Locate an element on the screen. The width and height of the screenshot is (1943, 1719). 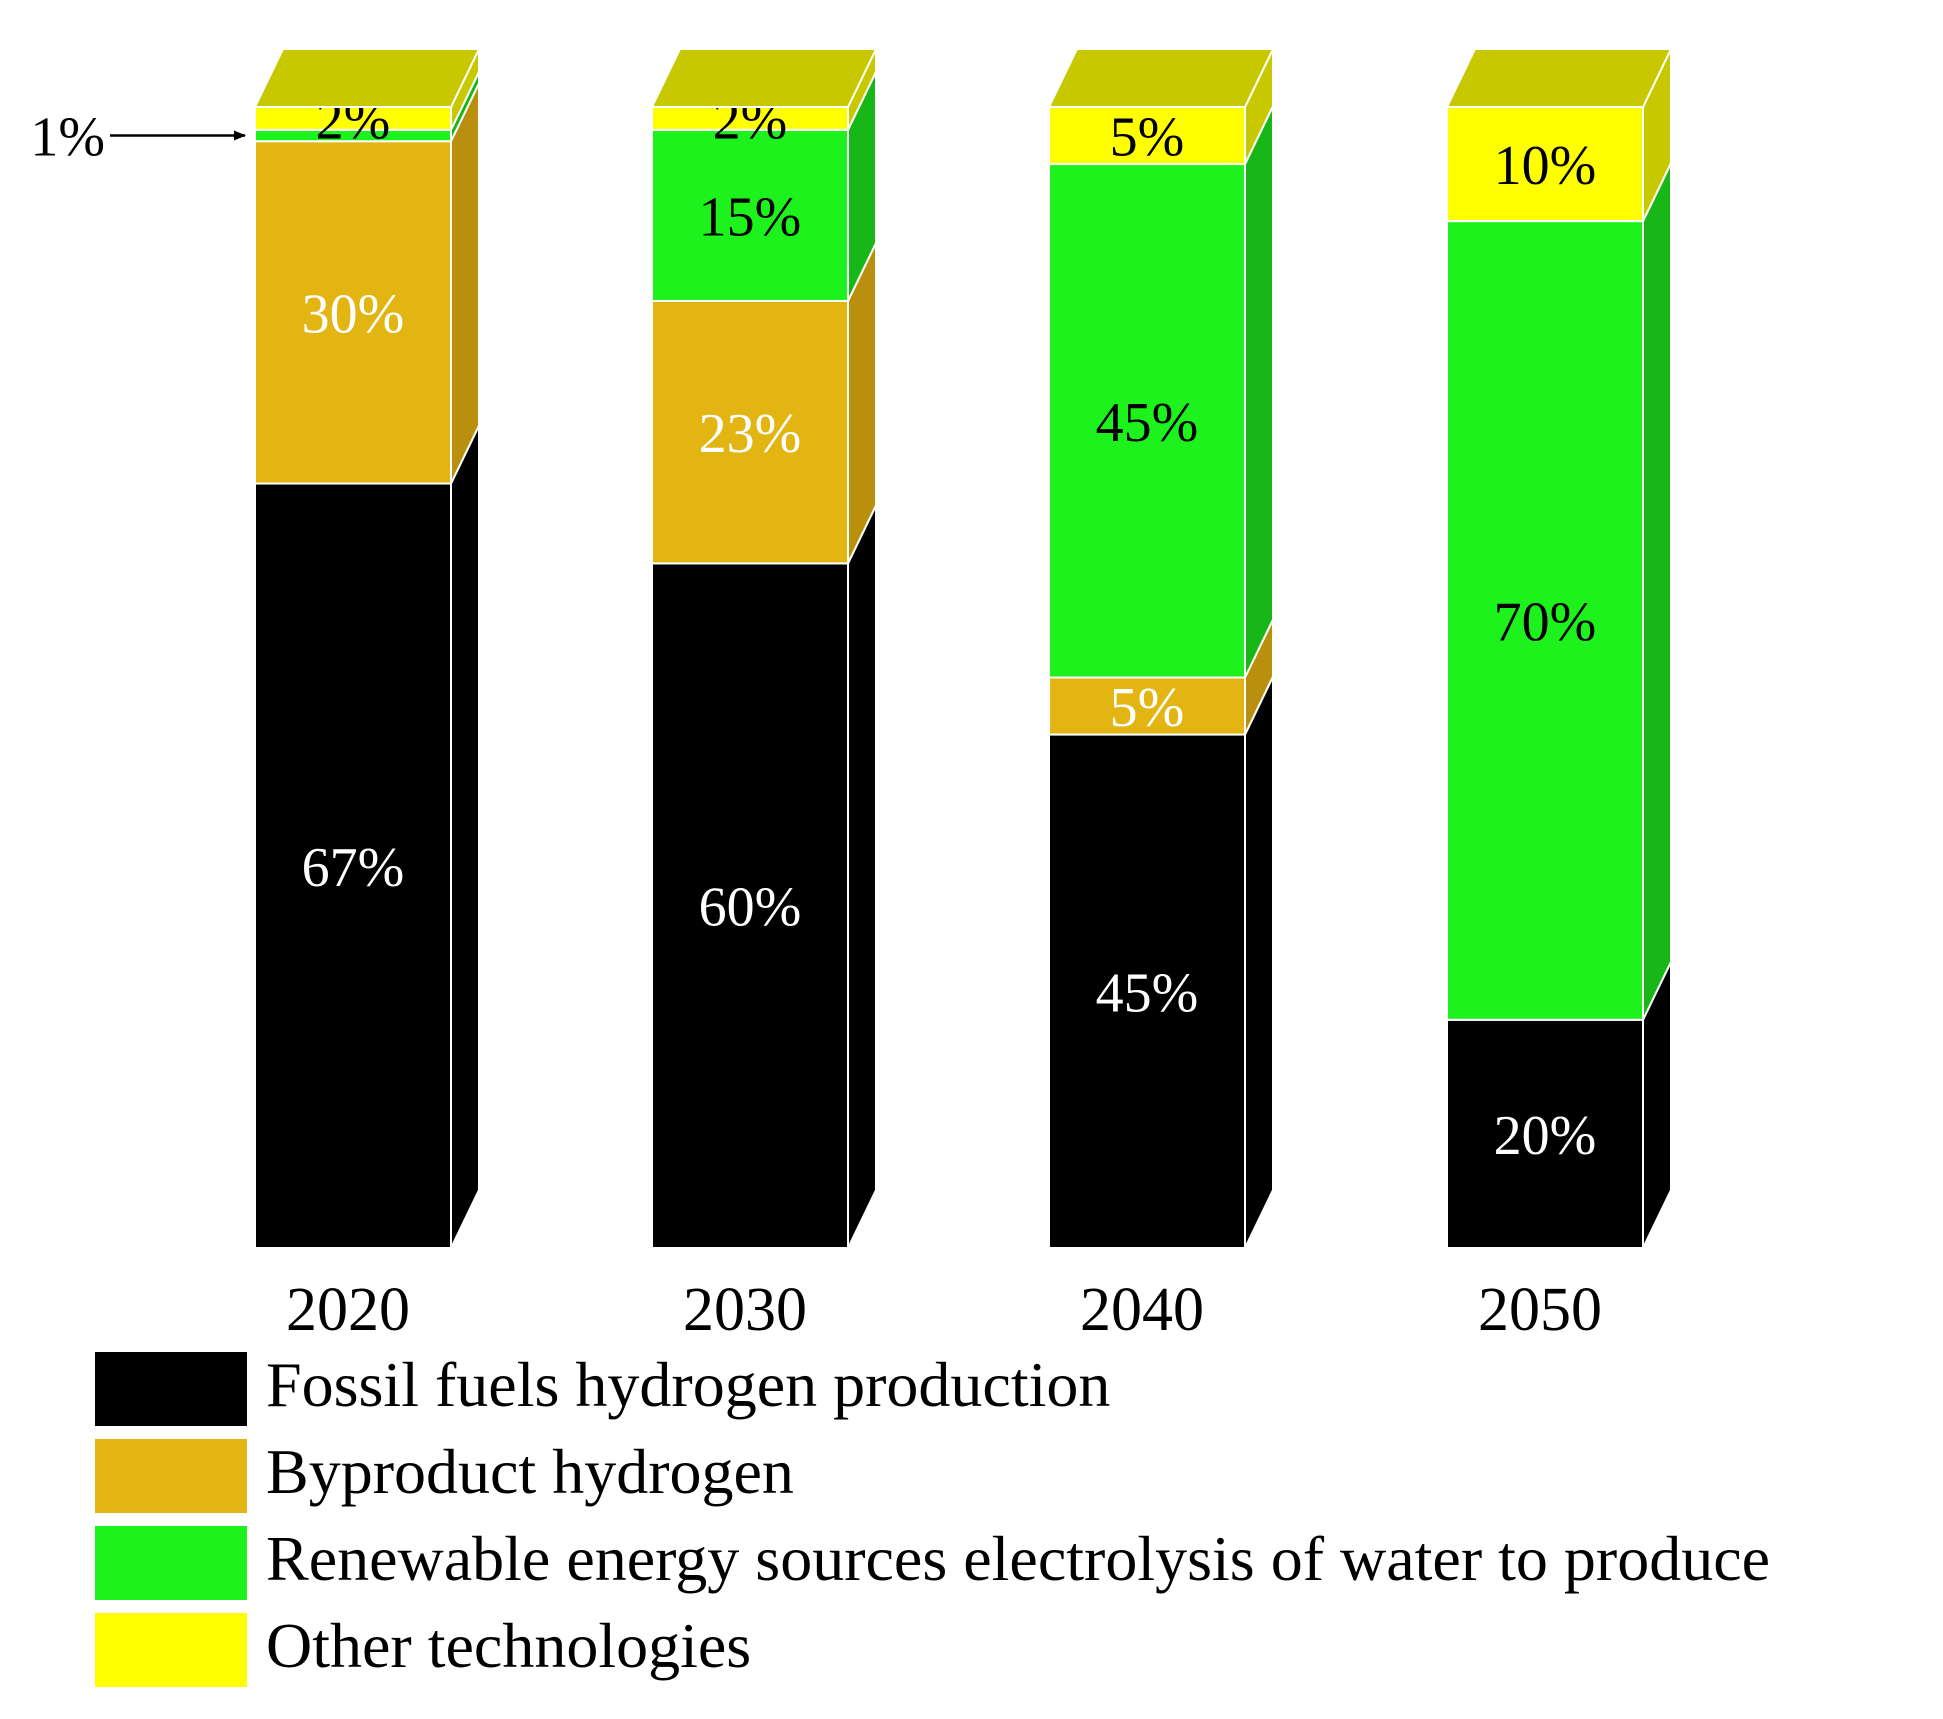
bar-top-2020 is located at coordinates (367, 78).